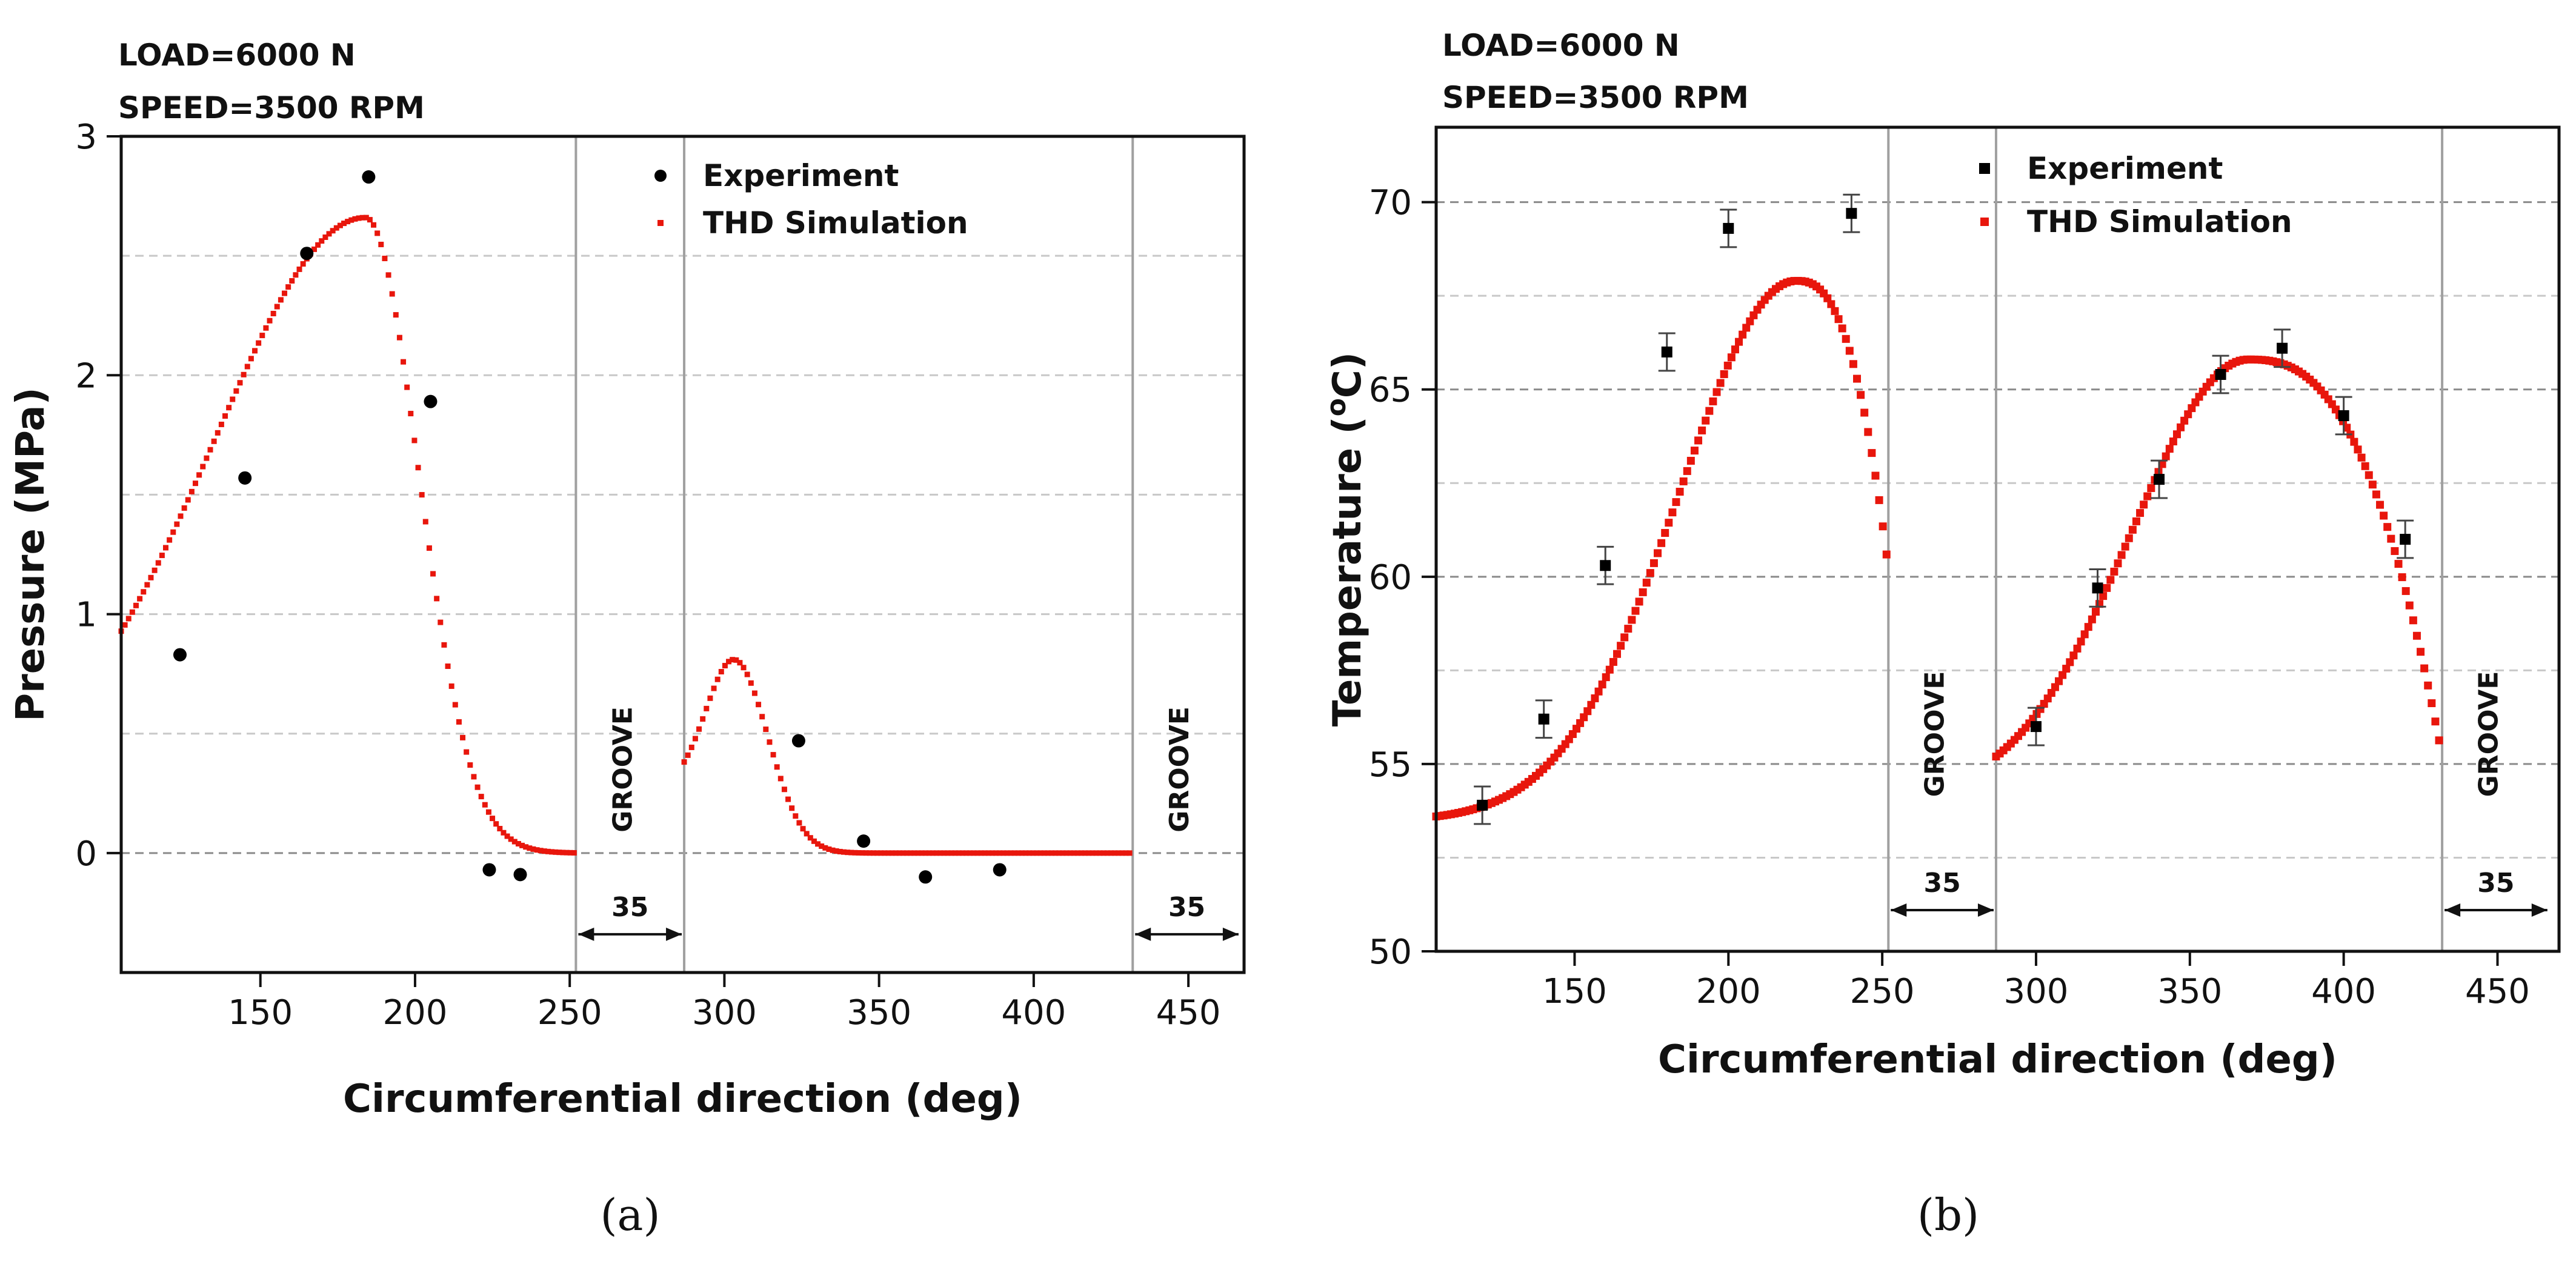 This screenshot has height=1267, width=2576. What do you see at coordinates (260, 1013) in the screenshot?
I see `x-tick-label: 150` at bounding box center [260, 1013].